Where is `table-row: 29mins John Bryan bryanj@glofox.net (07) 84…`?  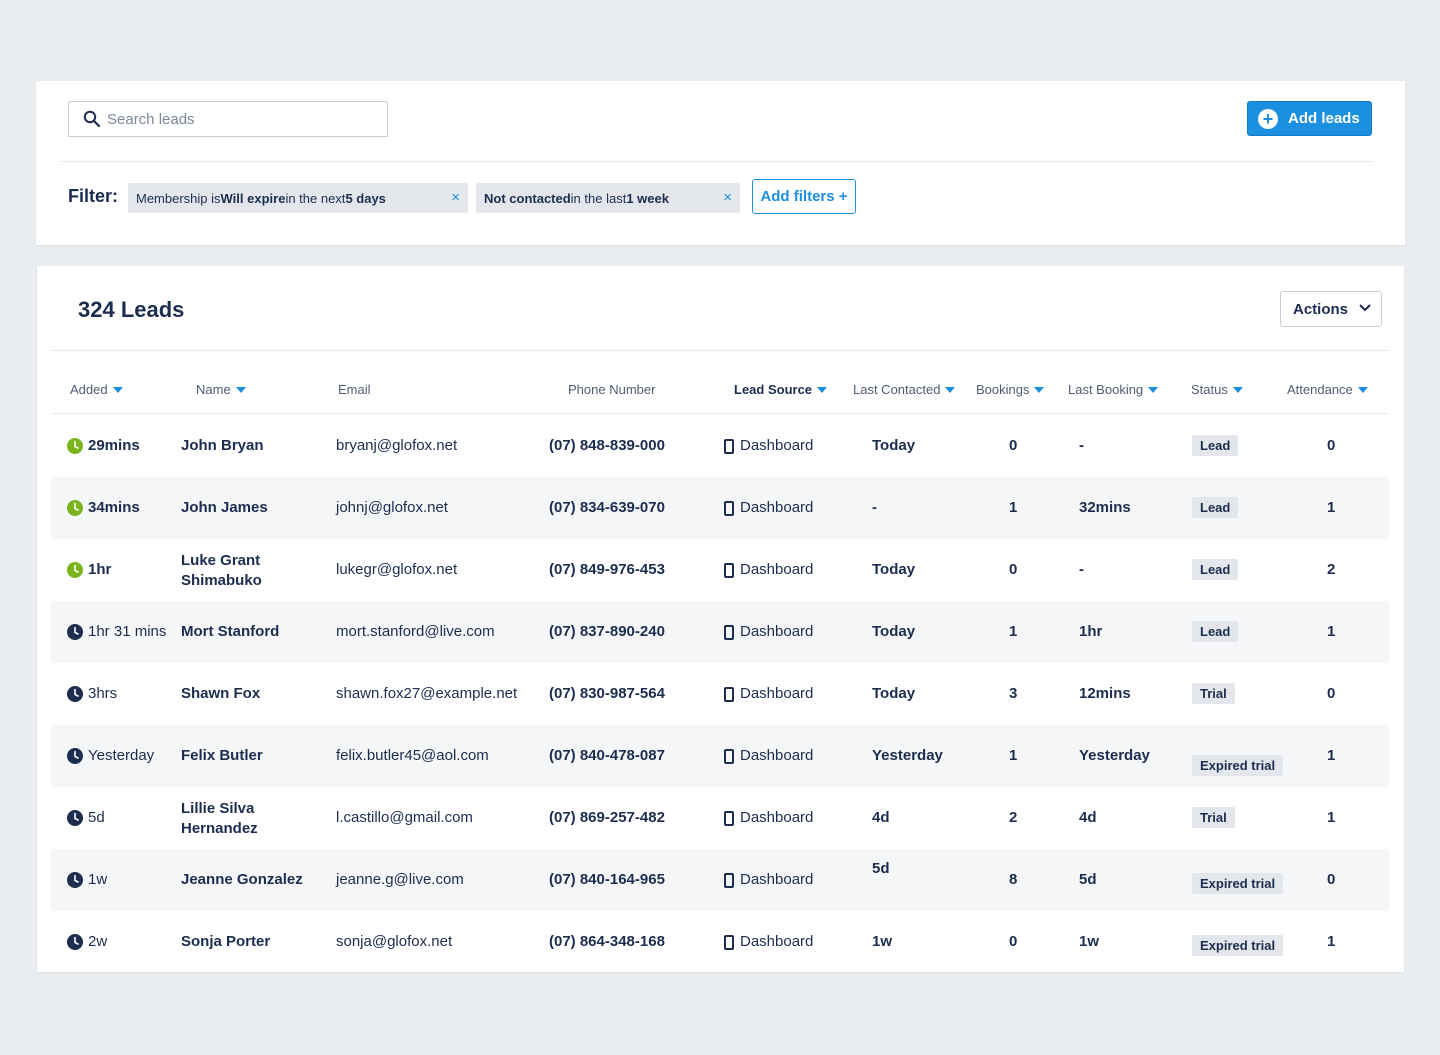 table-row: 29mins John Bryan bryanj@glofox.net (07) 84… is located at coordinates (720, 446).